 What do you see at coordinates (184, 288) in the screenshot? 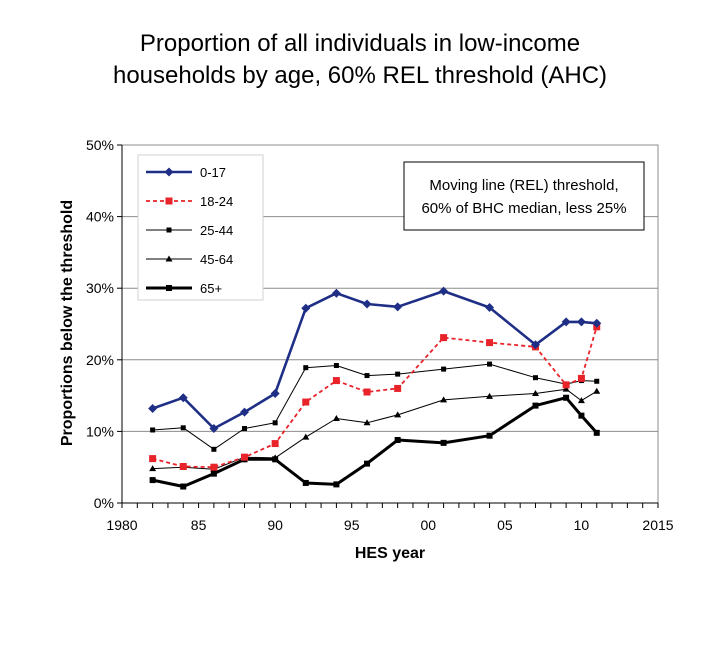
I see `legend-item-65+: 65+` at bounding box center [184, 288].